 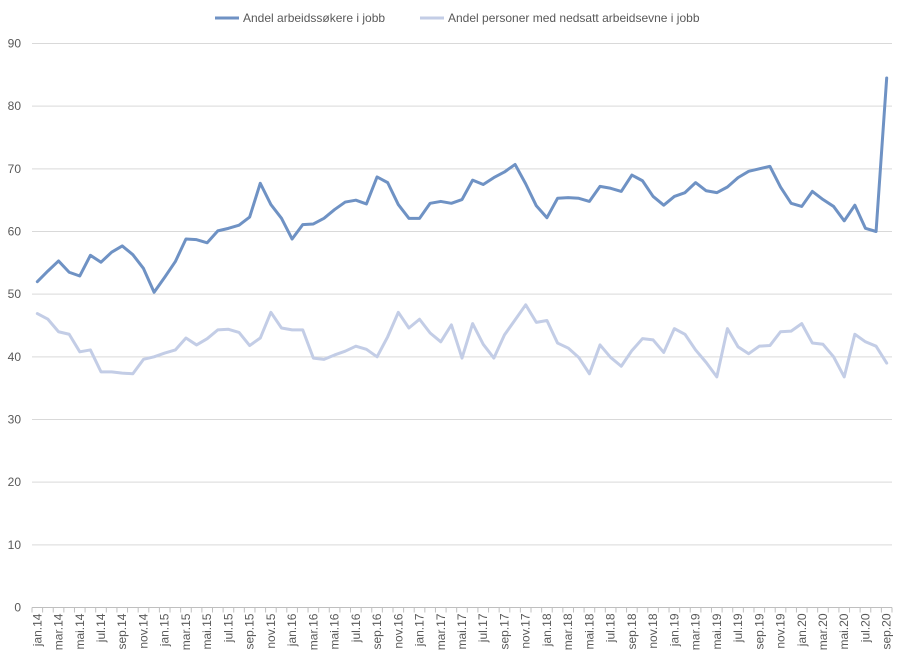 What do you see at coordinates (80, 631) in the screenshot?
I see `x-tick-label: mai.14` at bounding box center [80, 631].